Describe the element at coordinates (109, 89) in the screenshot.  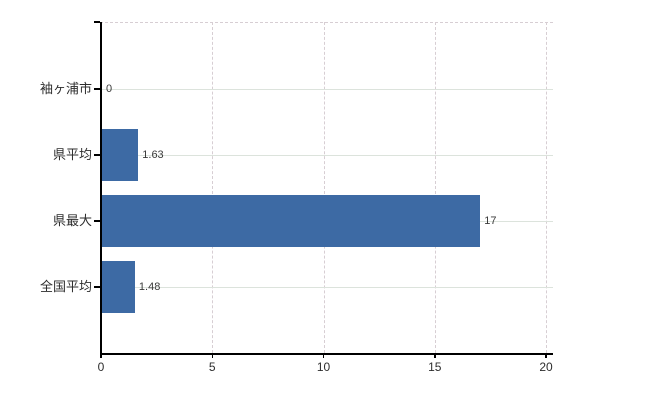
I see `bar-value-label: 0` at that location.